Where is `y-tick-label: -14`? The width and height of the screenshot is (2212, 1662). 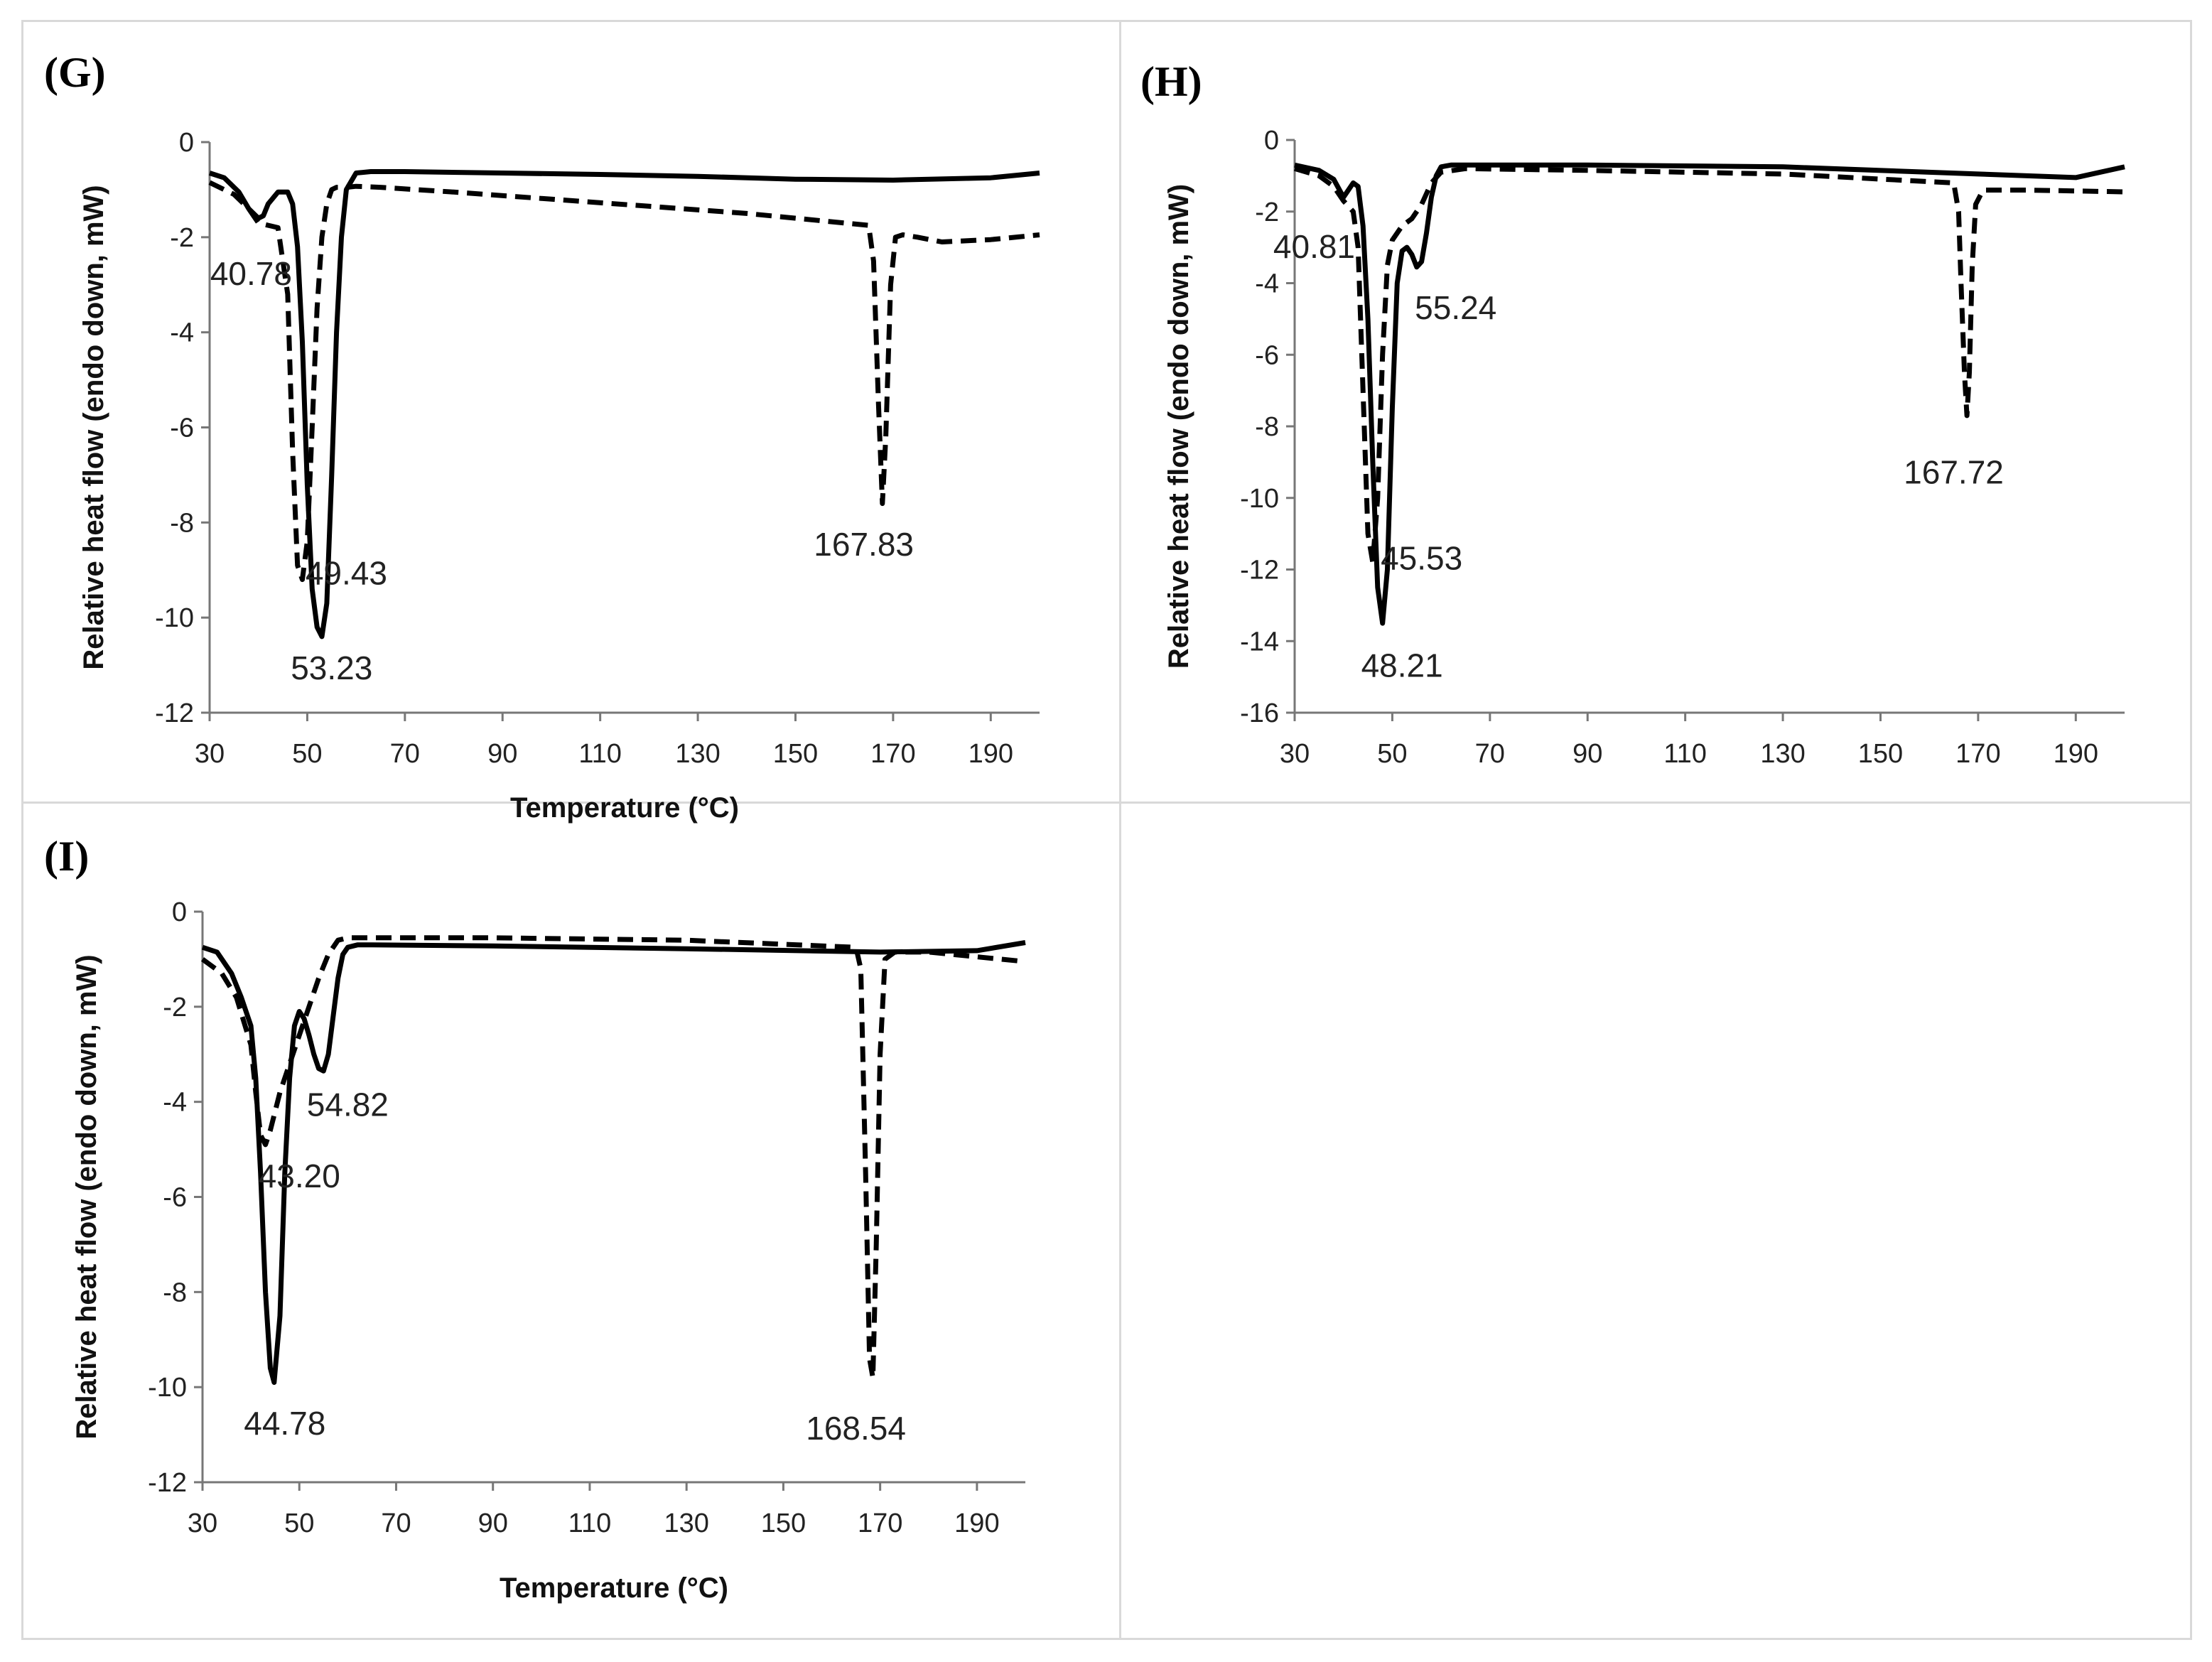
y-tick-label: -14 is located at coordinates (1259, 642).